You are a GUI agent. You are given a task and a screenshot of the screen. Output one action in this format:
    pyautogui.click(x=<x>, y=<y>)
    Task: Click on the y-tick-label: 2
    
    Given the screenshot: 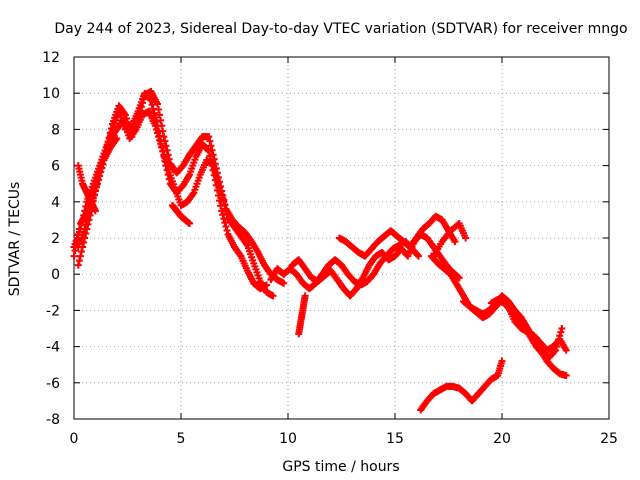 What is the action you would take?
    pyautogui.click(x=55, y=239)
    